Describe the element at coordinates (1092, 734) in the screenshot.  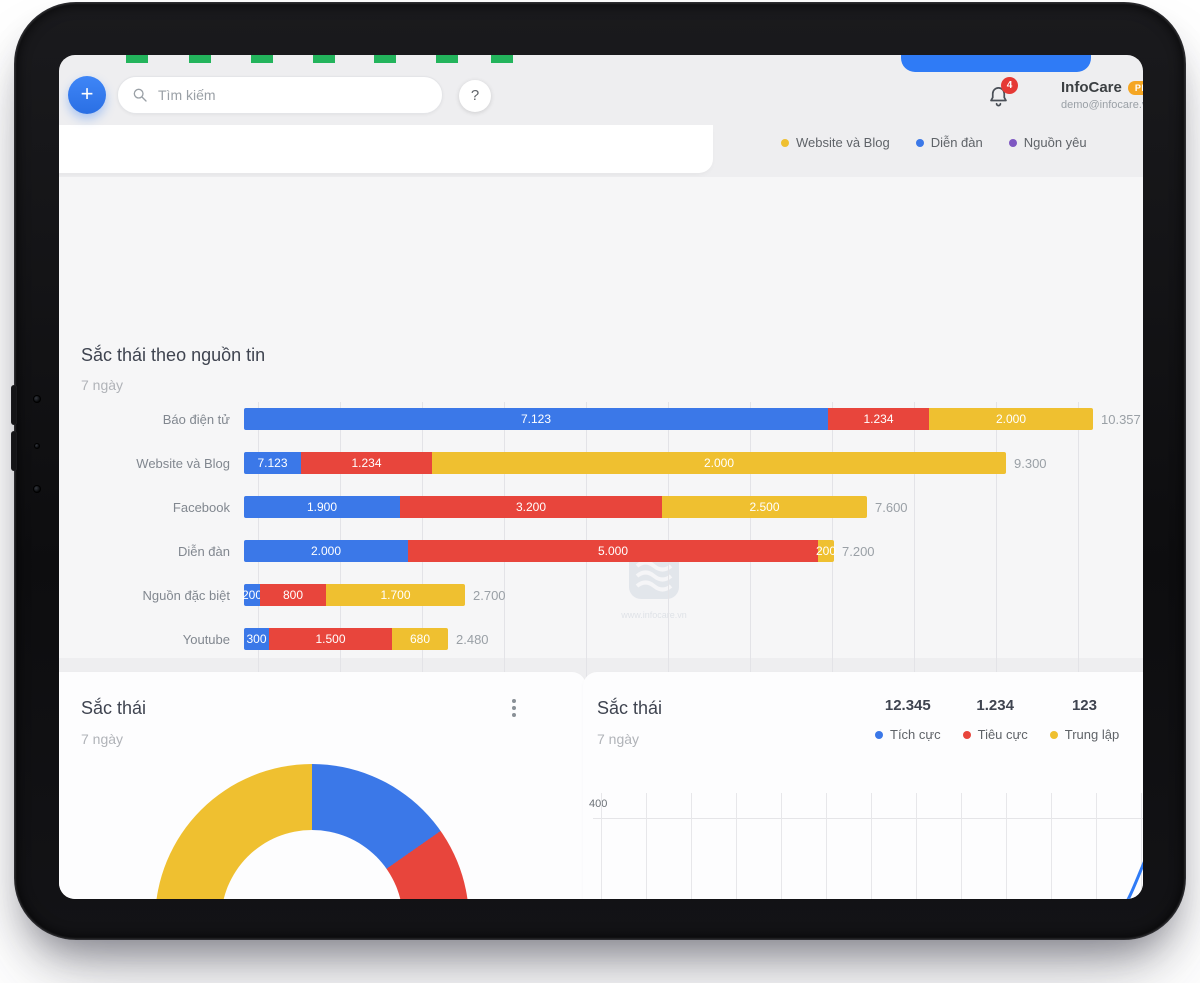
I see `legend-label: Trung lập` at that location.